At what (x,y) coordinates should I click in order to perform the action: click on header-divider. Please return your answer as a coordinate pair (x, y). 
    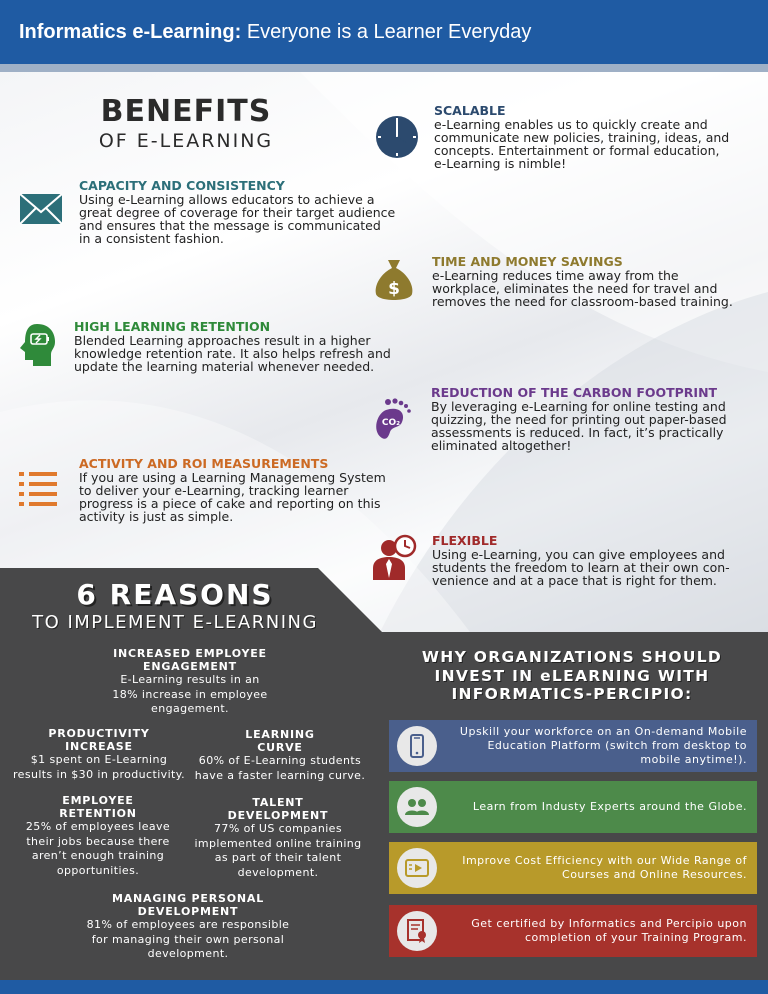
    Looking at the image, I should click on (384, 68).